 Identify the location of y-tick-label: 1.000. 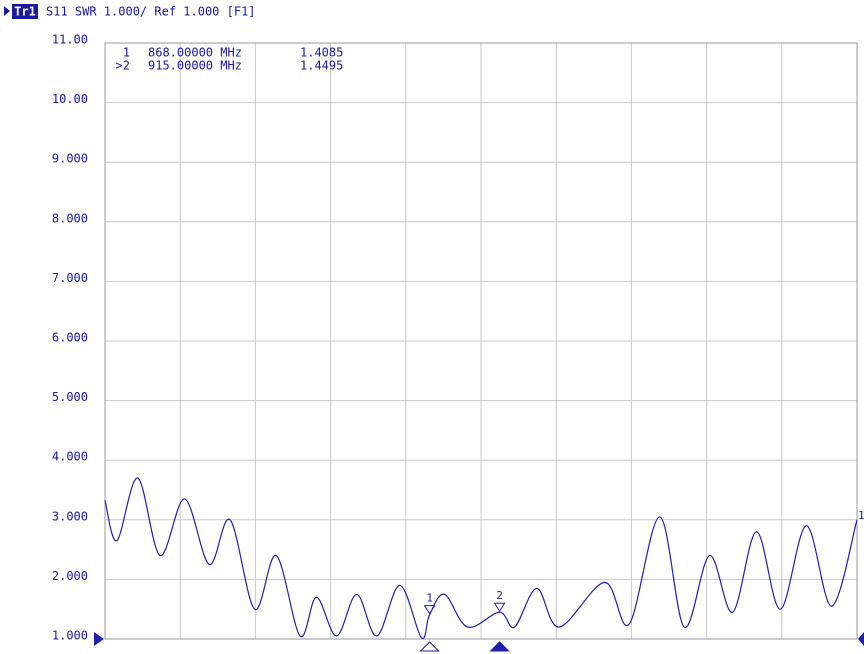
(70, 636).